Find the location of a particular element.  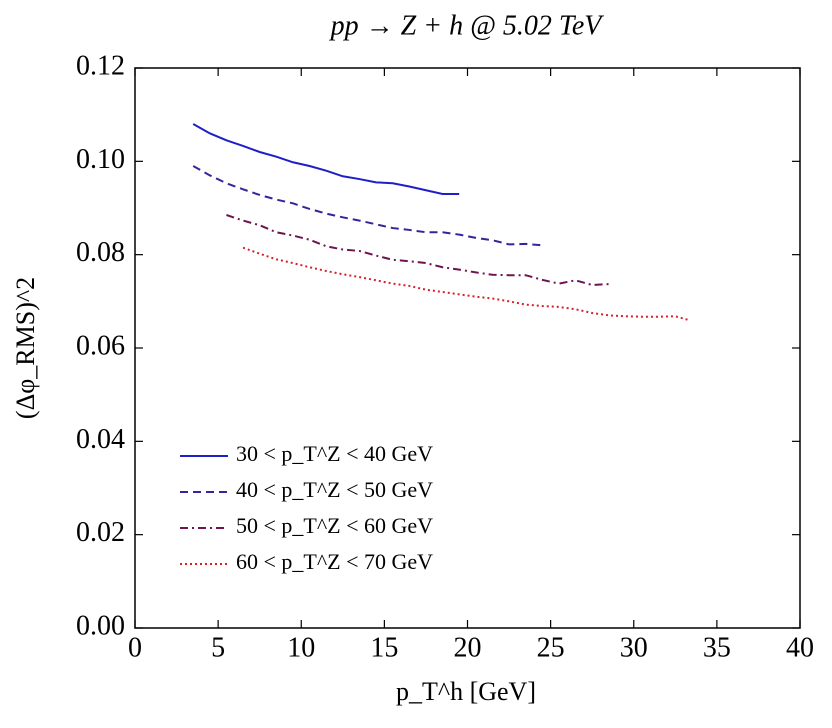

x-tick-label: 15 is located at coordinates (384, 647).